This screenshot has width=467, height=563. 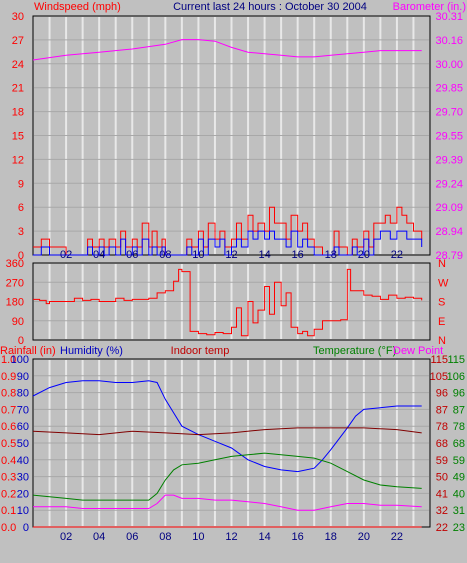 What do you see at coordinates (18, 41) in the screenshot?
I see `windspeed-tick-label: 27` at bounding box center [18, 41].